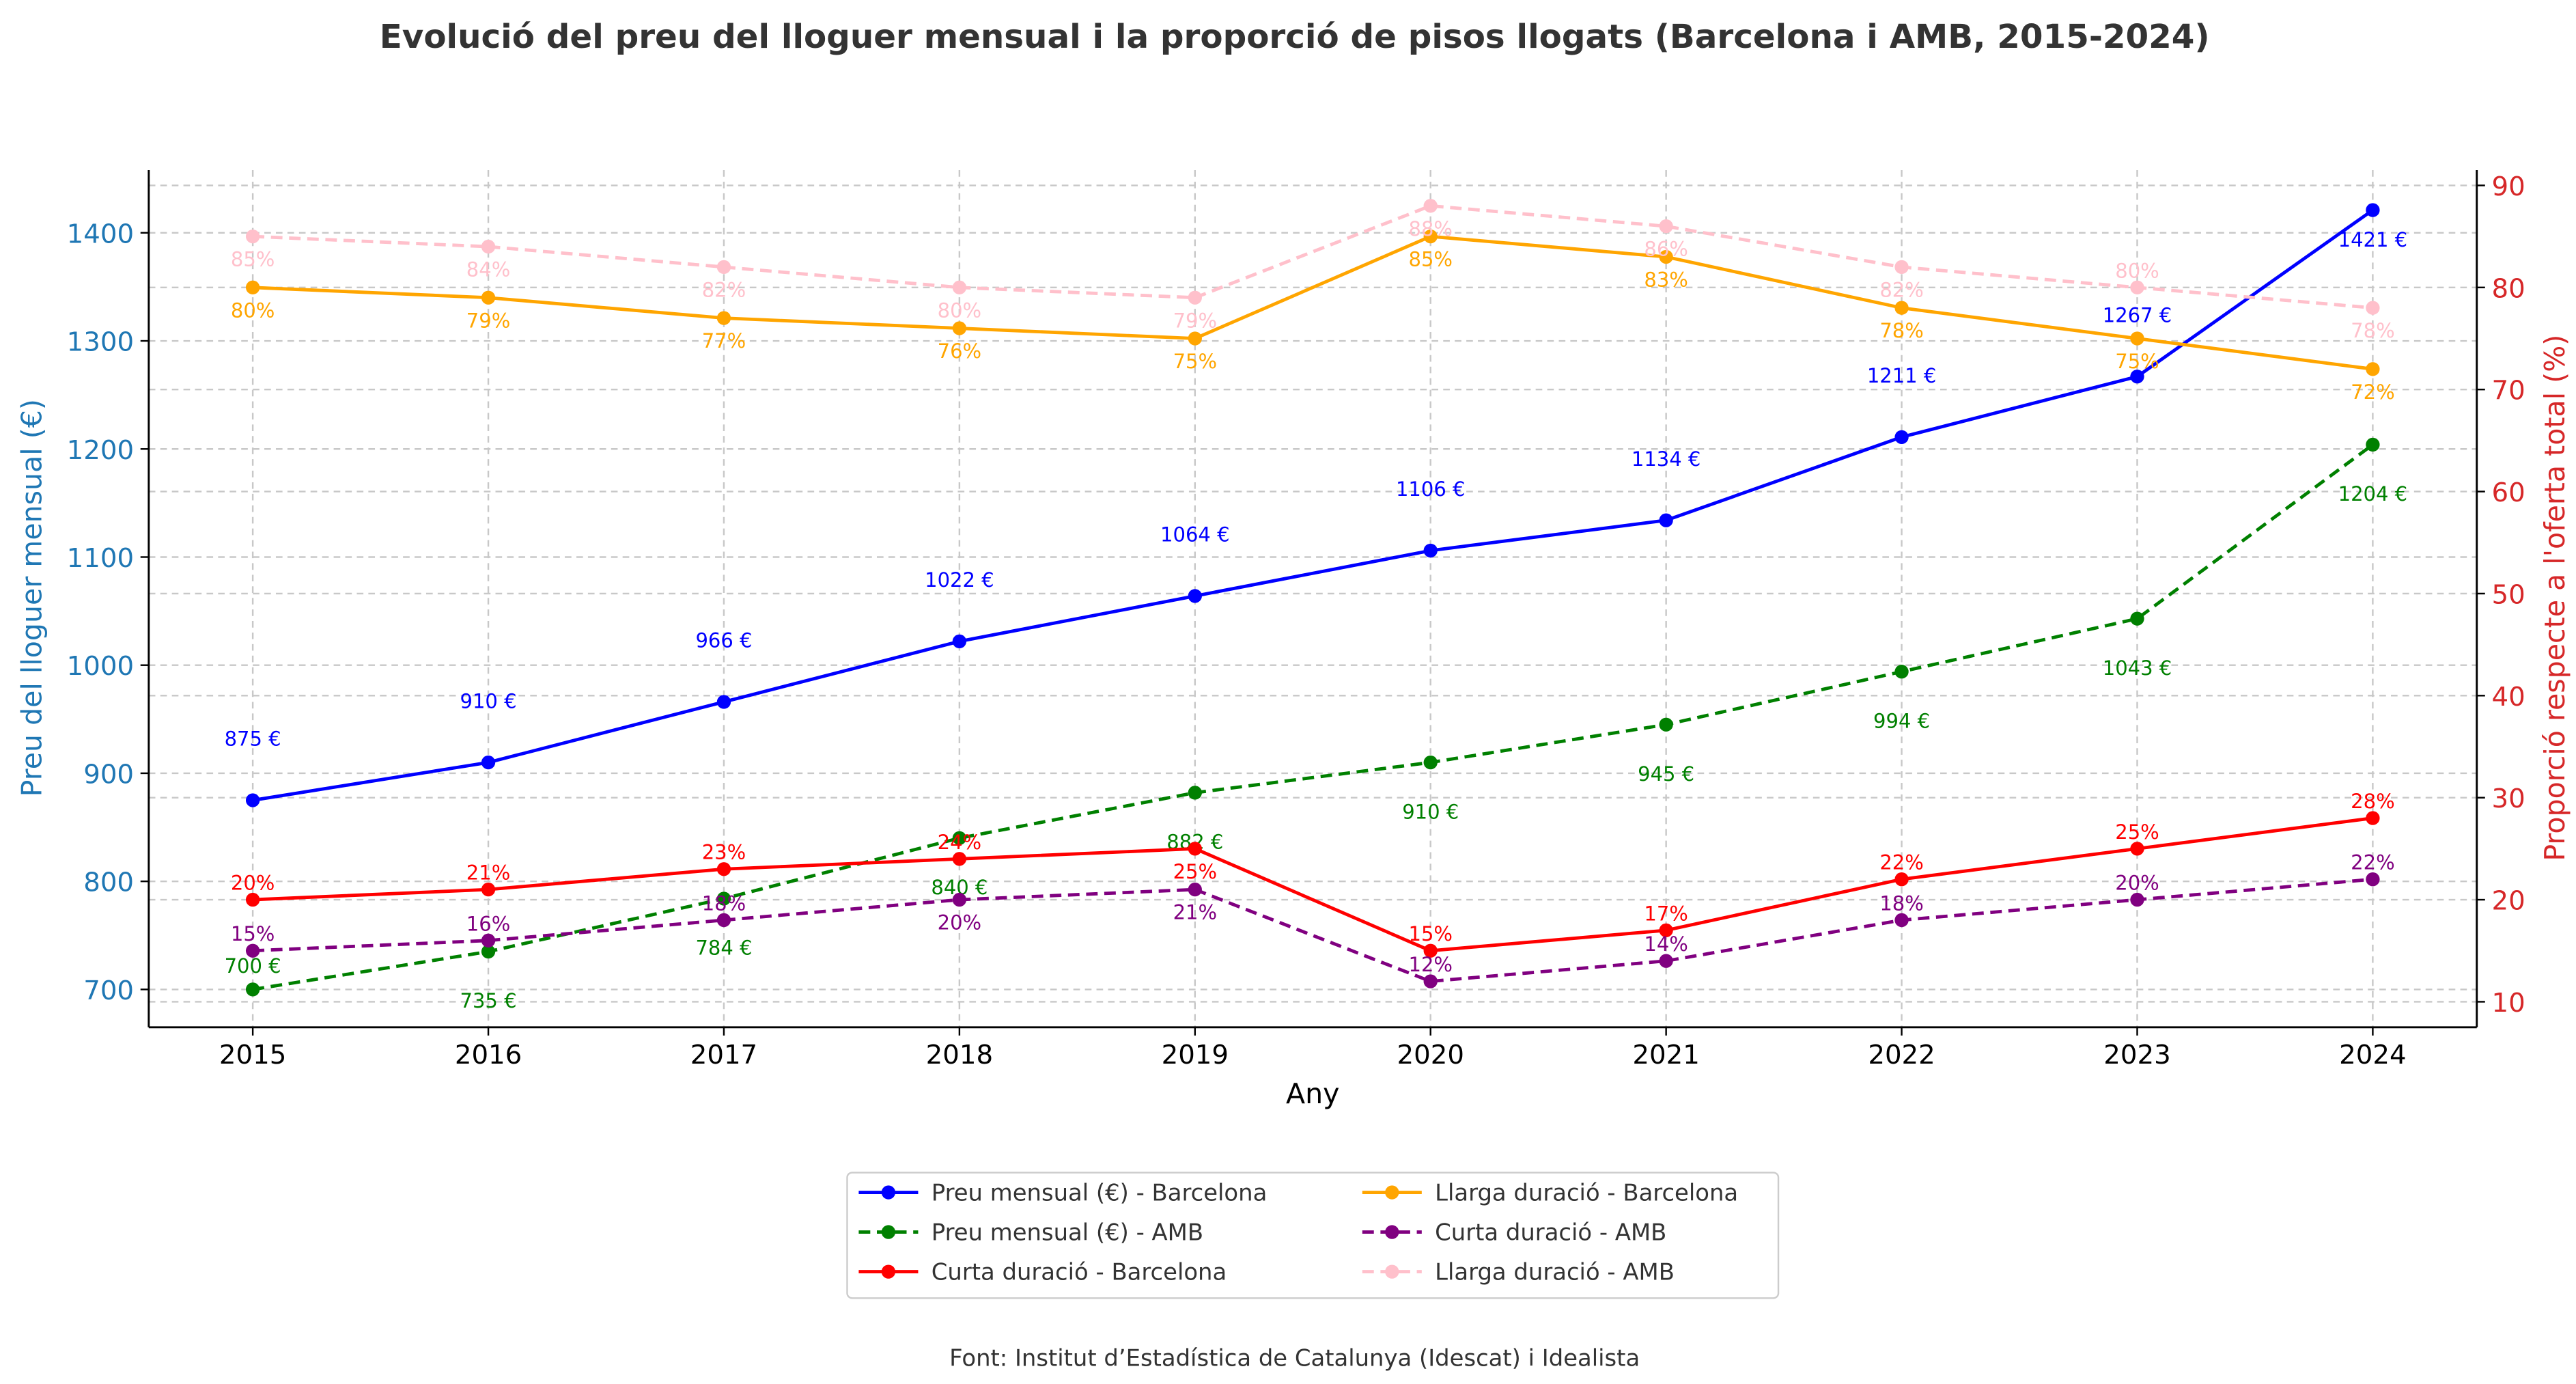  What do you see at coordinates (2137, 315) in the screenshot?
I see `data-label: 1267 €` at bounding box center [2137, 315].